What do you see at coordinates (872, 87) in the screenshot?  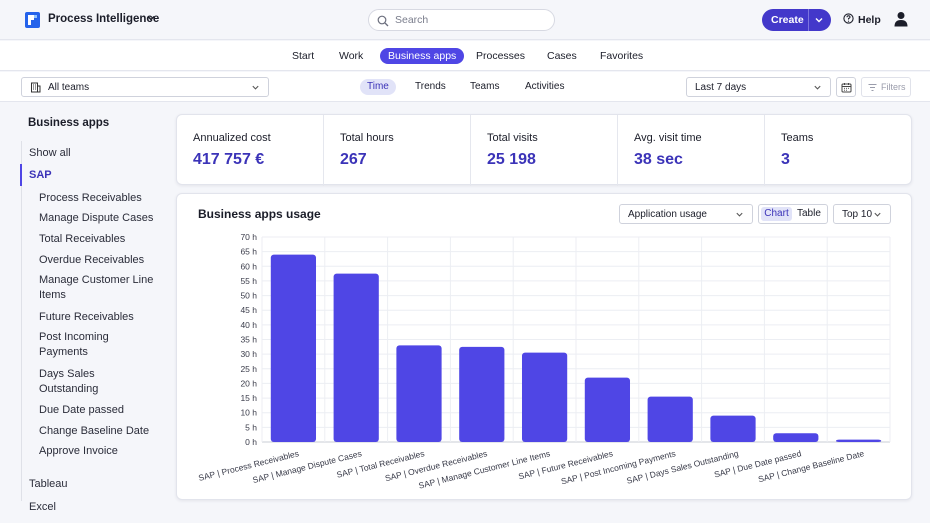 I see `filter-icon` at bounding box center [872, 87].